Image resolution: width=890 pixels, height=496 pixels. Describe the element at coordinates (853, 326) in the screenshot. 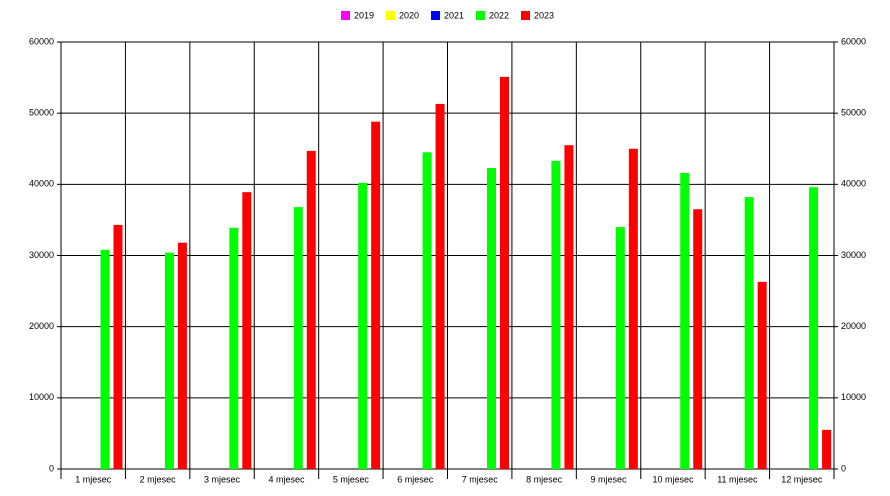

I see `y2-tick-label: 20000` at that location.